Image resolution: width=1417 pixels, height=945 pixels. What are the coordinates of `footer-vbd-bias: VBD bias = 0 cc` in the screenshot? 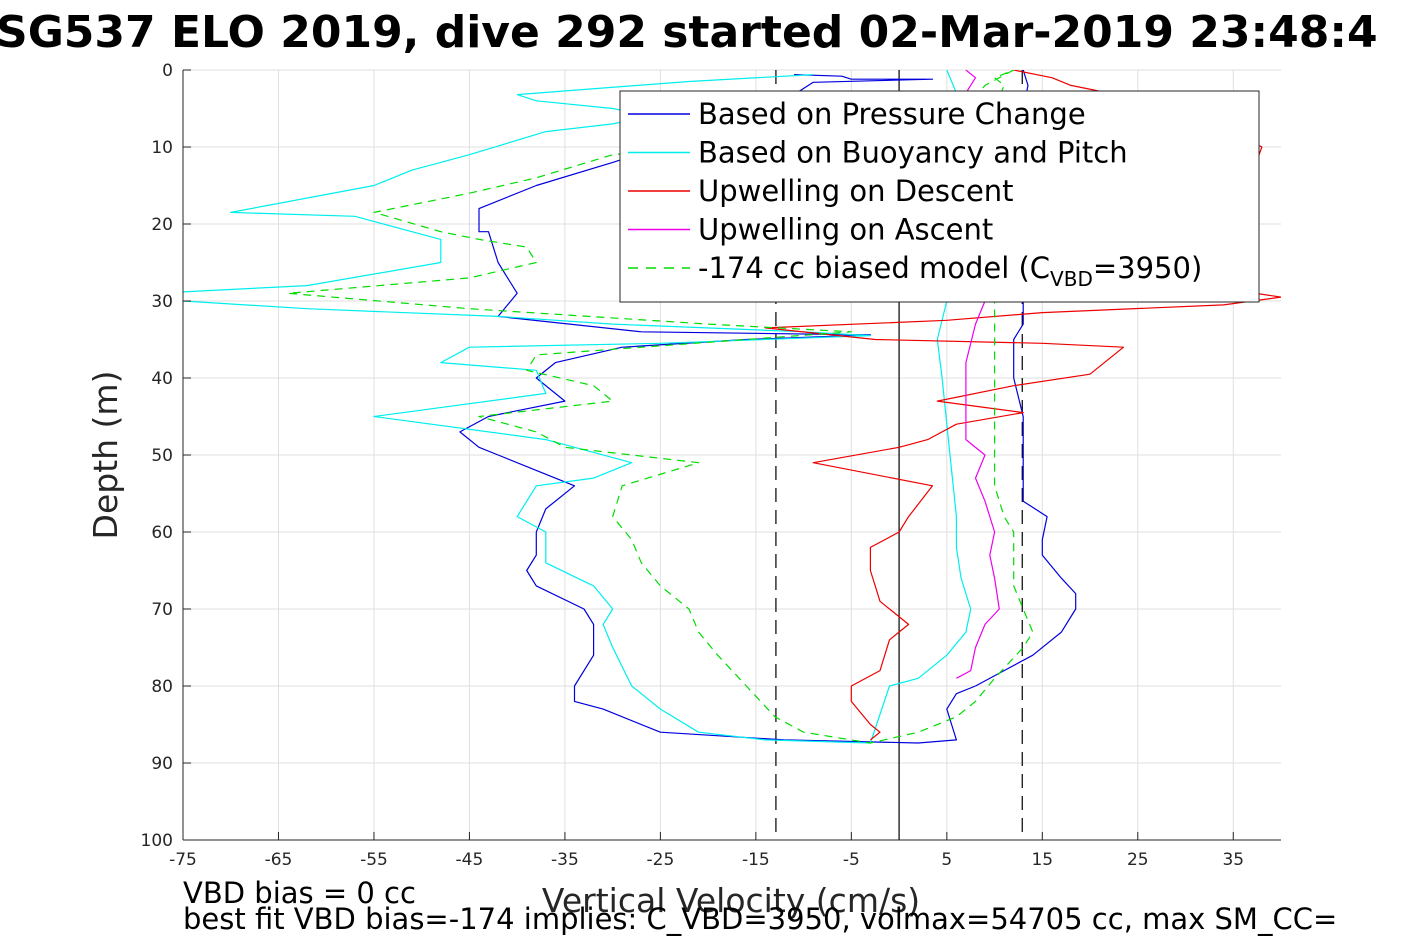 It's located at (299, 893).